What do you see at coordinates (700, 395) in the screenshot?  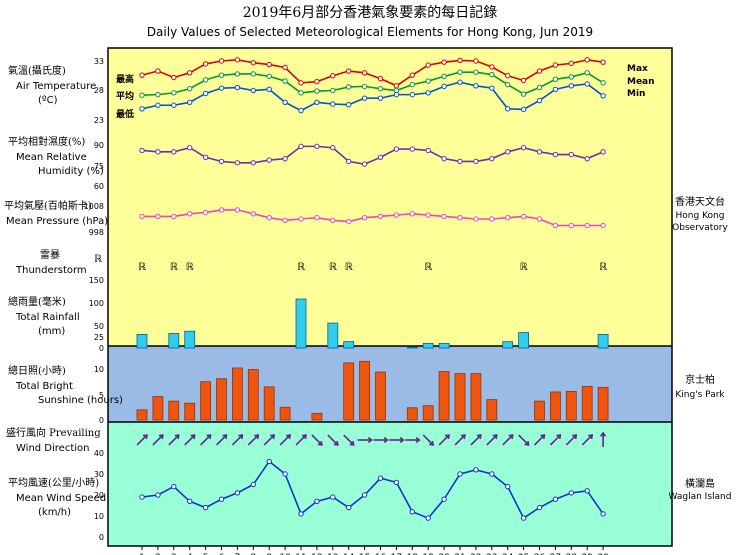 I see `station-name-en: King's Park` at bounding box center [700, 395].